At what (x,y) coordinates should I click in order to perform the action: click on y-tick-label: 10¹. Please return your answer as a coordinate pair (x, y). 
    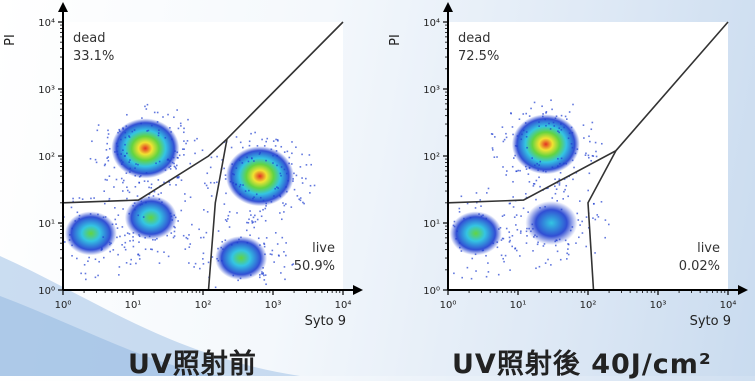
    Looking at the image, I should click on (46, 224).